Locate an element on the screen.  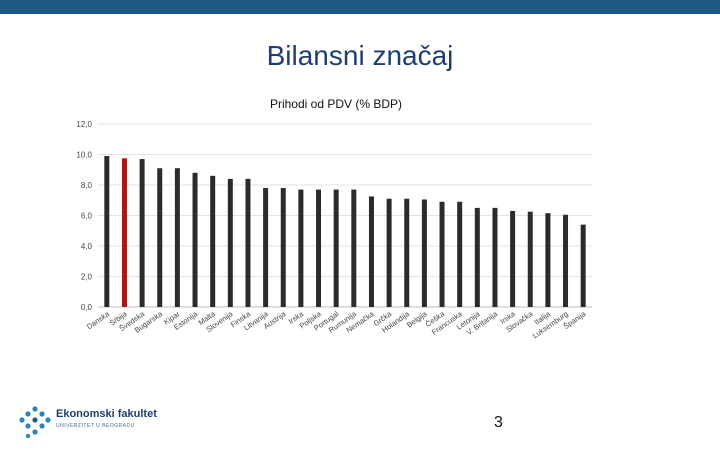
y-tick-label: 0,0 is located at coordinates (87, 307).